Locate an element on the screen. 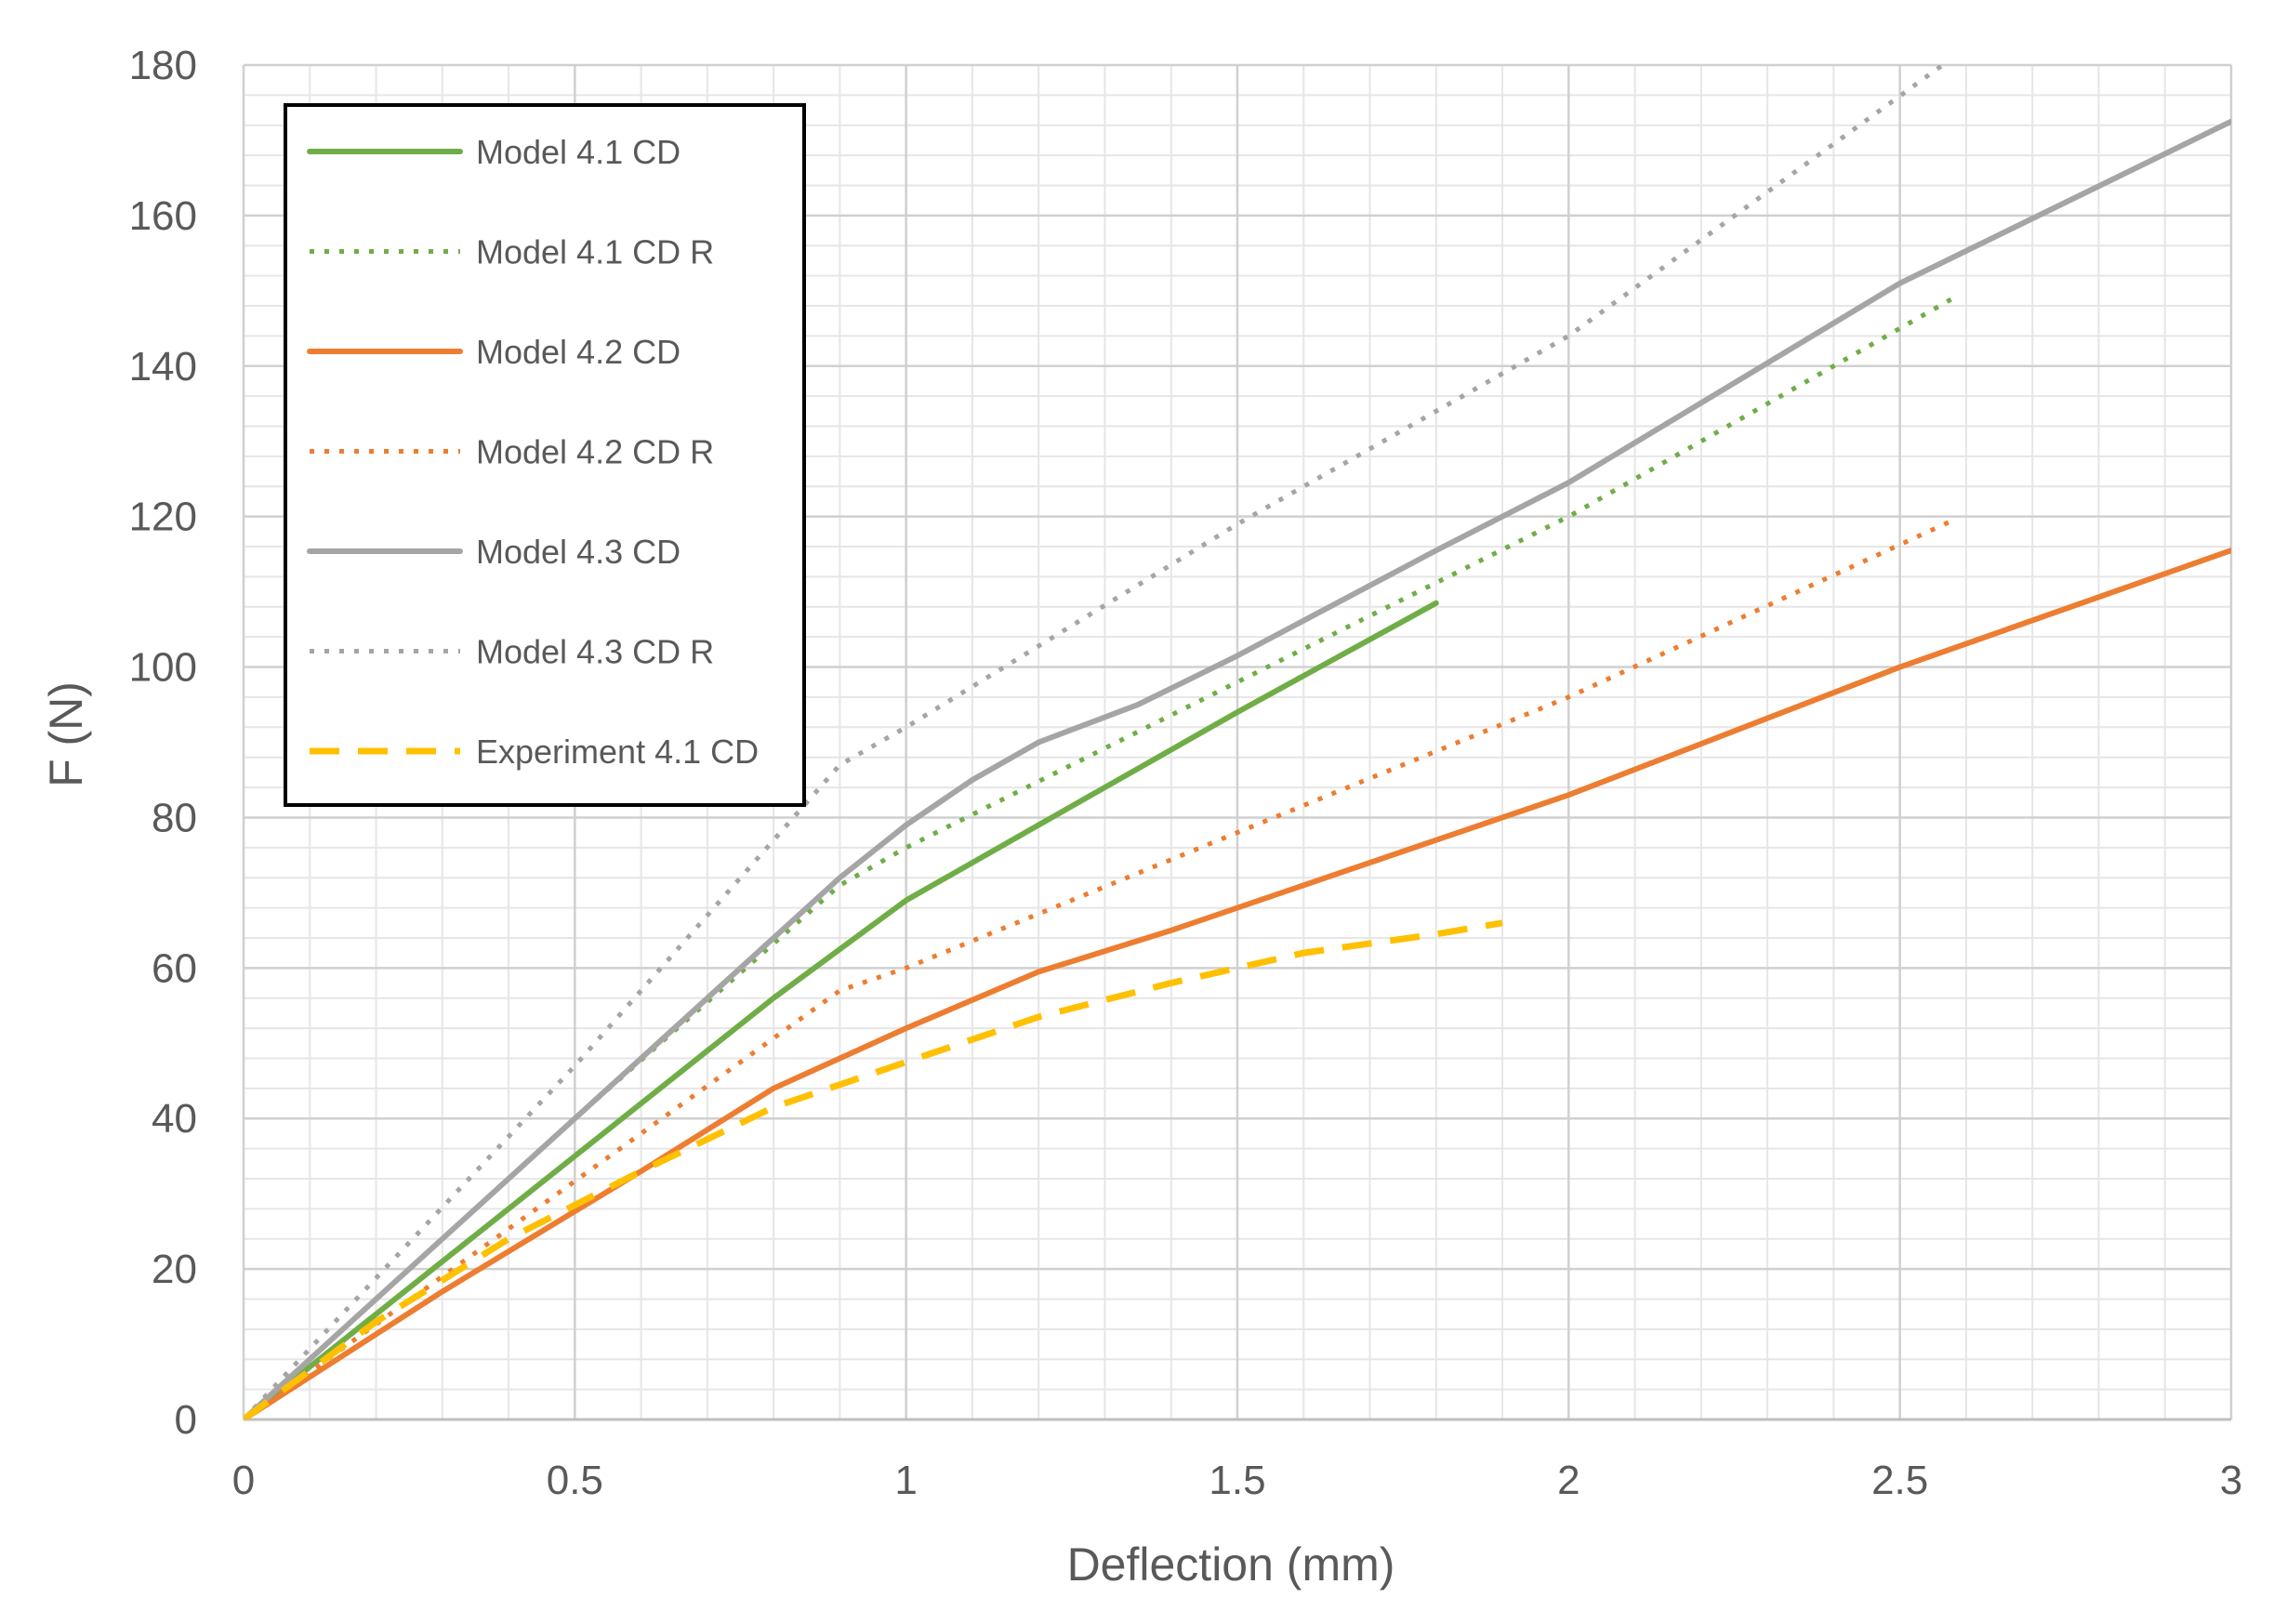 The image size is (2273, 1624). legend-label: Model 4.1 CD R is located at coordinates (595, 252).